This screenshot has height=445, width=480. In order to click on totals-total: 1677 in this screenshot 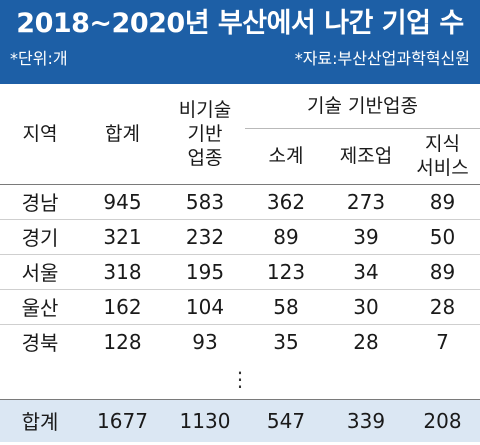, I will do `click(122, 420)`.